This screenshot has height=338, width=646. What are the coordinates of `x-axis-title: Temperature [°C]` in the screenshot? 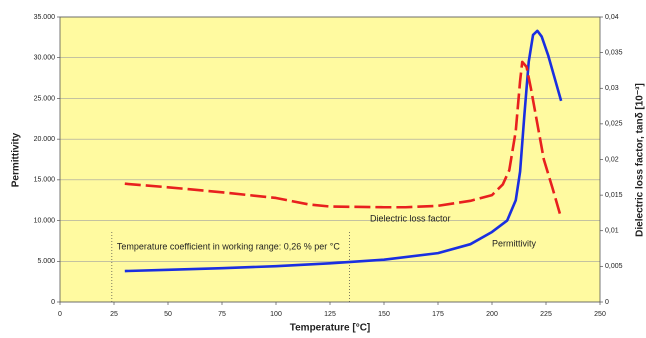 It's located at (330, 328).